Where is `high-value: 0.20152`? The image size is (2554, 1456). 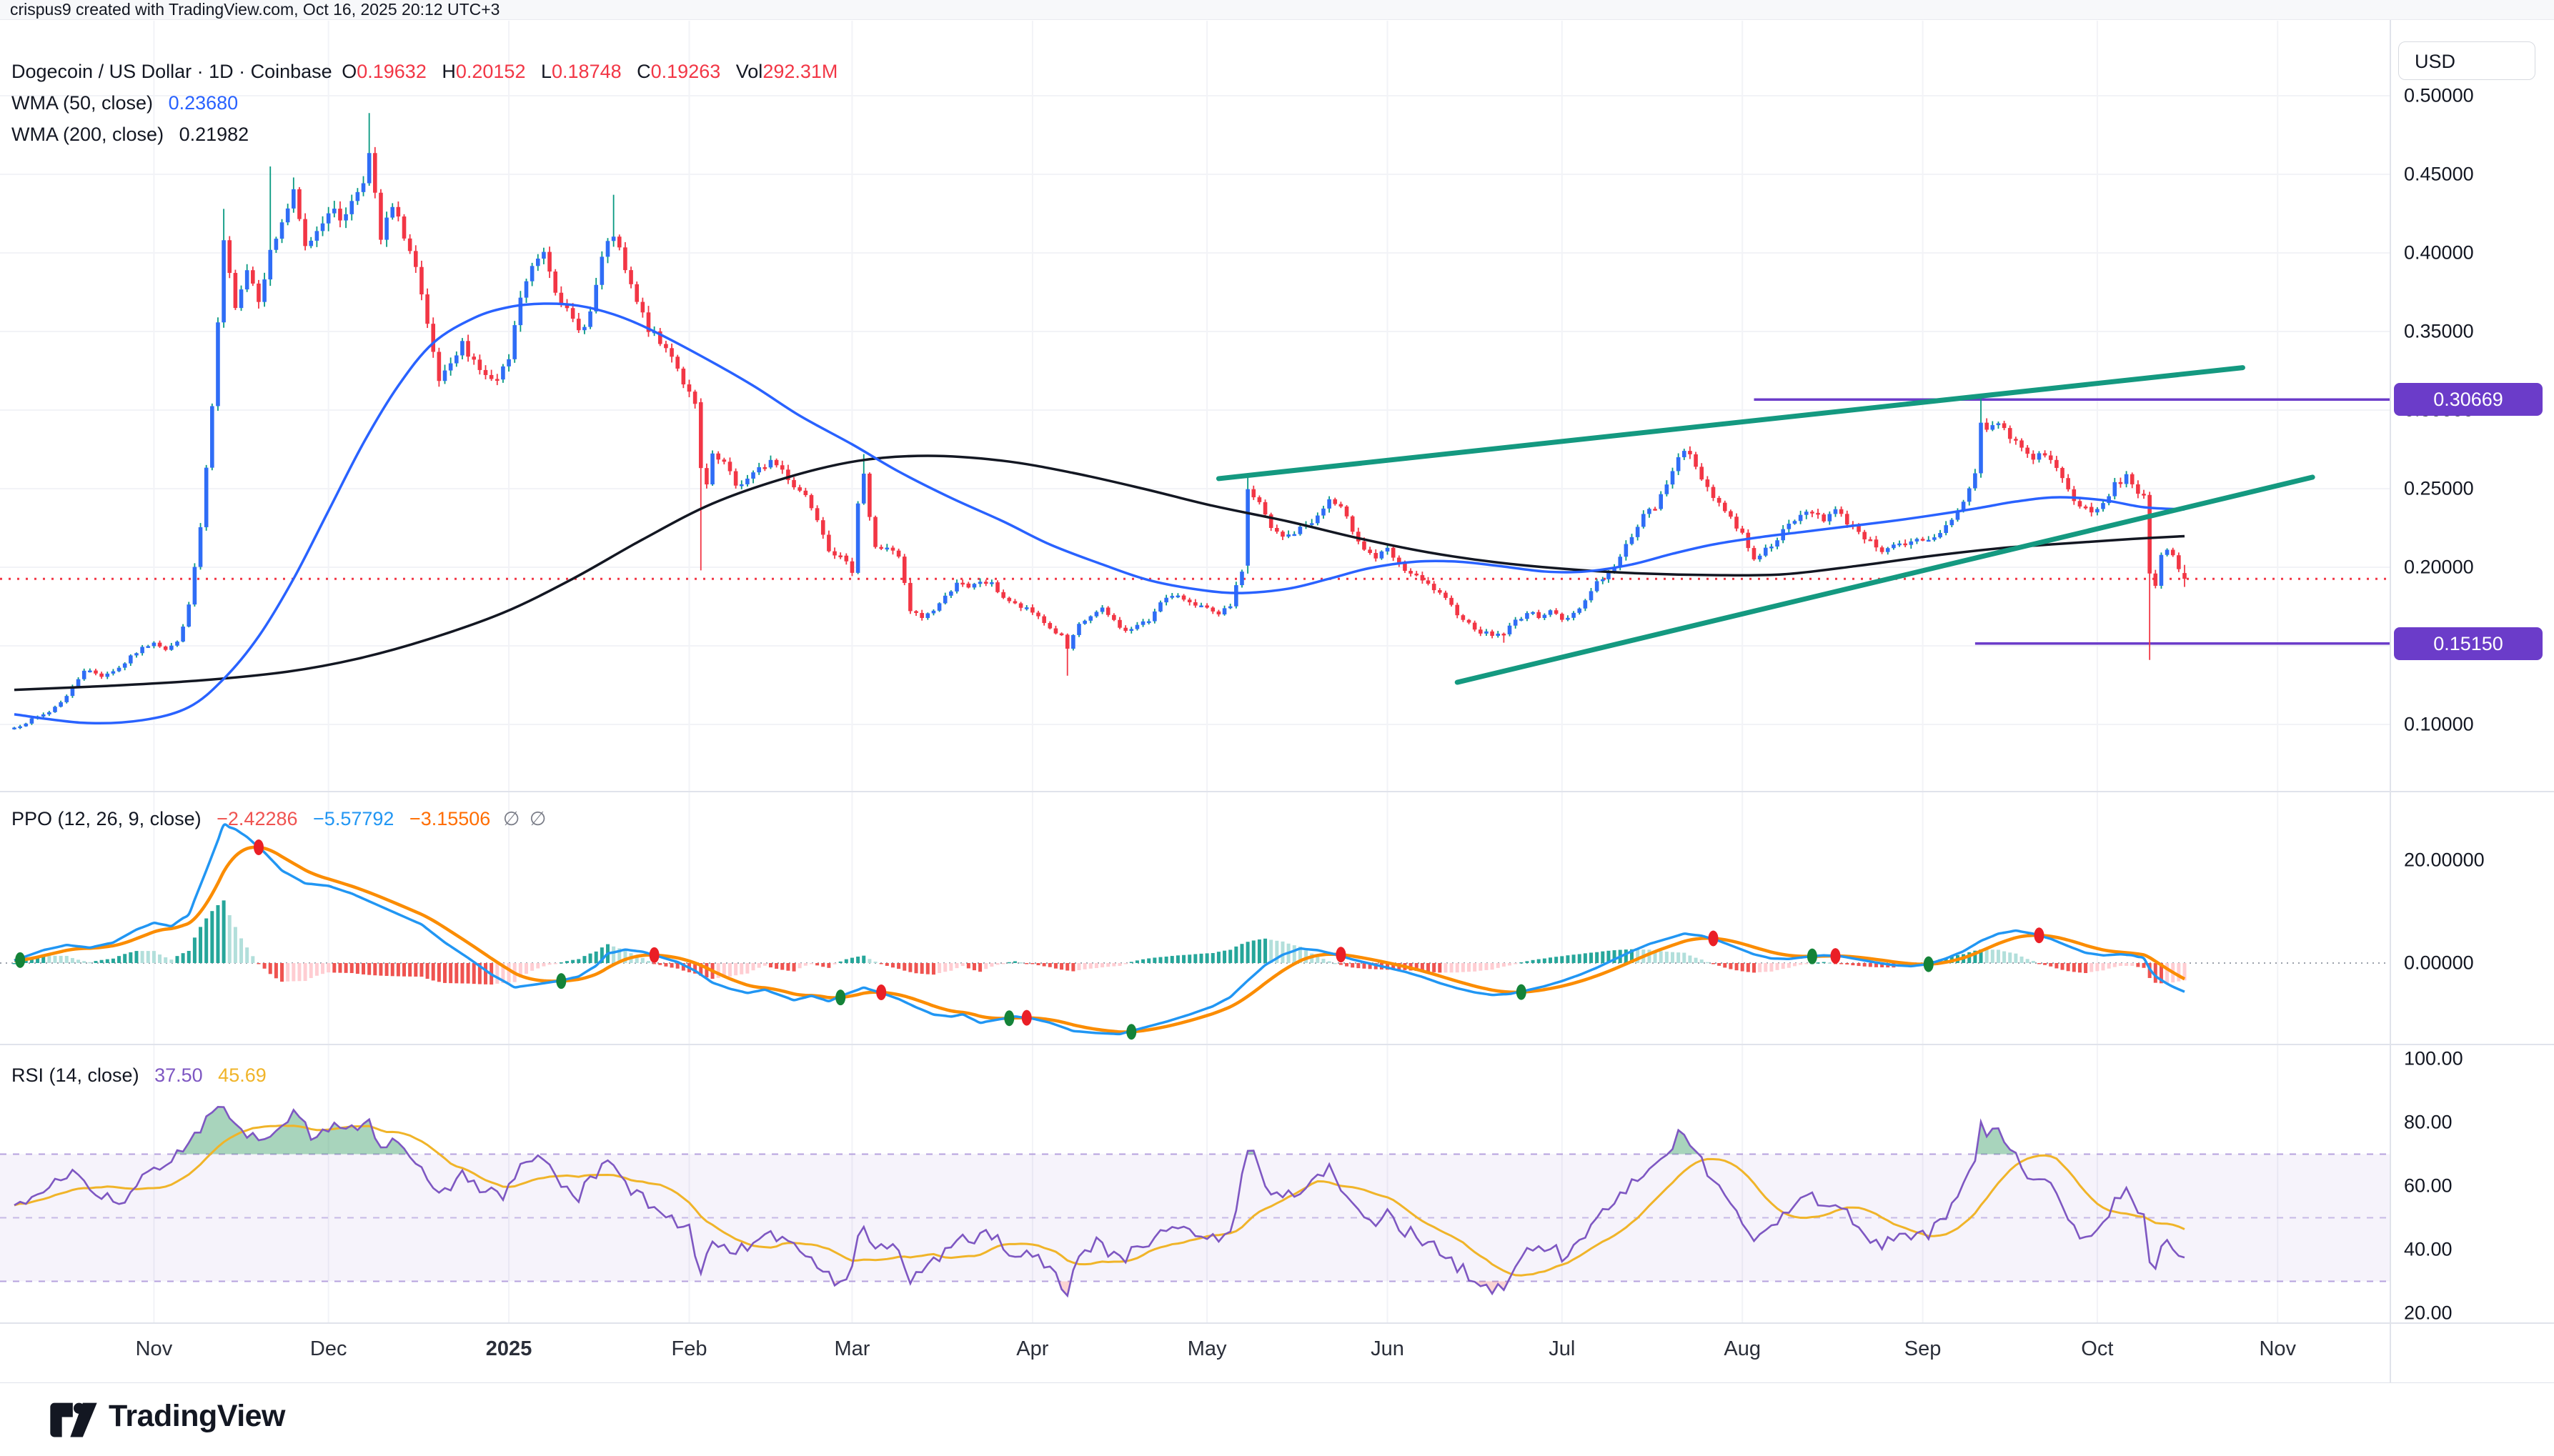 high-value: 0.20152 is located at coordinates (490, 71).